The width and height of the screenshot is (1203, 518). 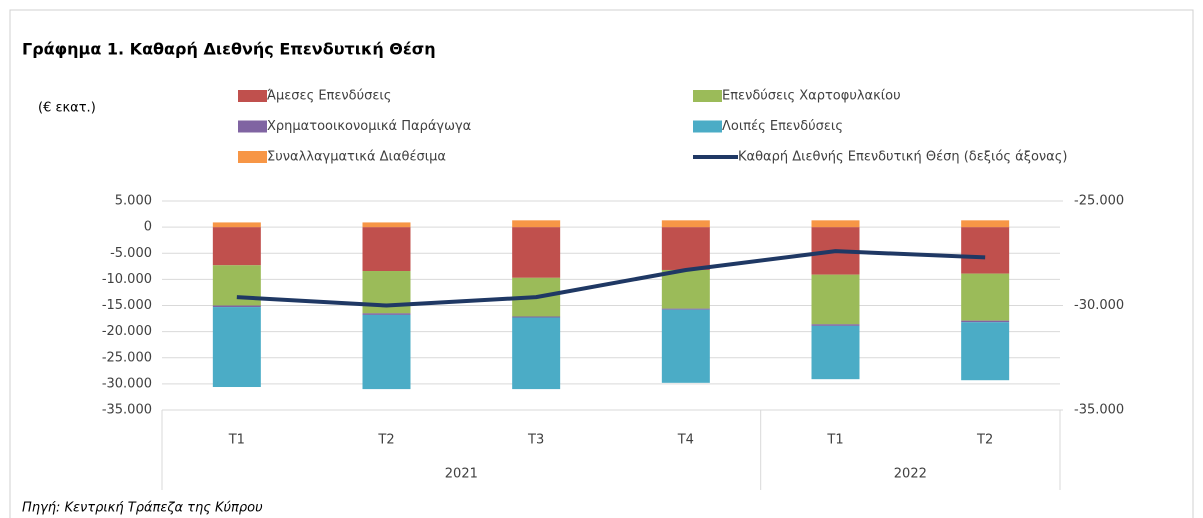 I want to click on source: Πηγή: Κεντρική Τράπεζα της Κύπρου, so click(x=142, y=508).